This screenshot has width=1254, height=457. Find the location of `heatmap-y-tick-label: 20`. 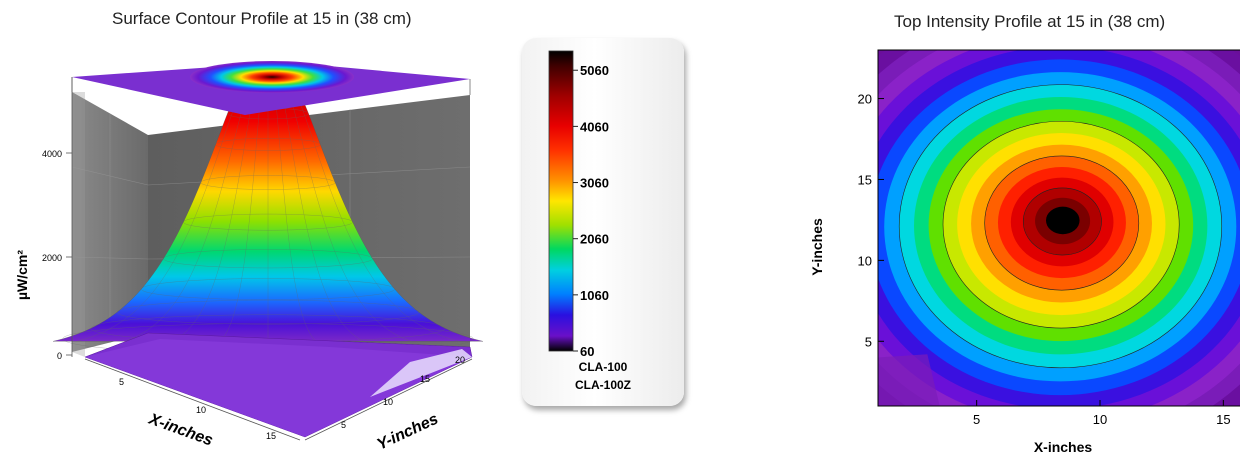

heatmap-y-tick-label: 20 is located at coordinates (865, 99).